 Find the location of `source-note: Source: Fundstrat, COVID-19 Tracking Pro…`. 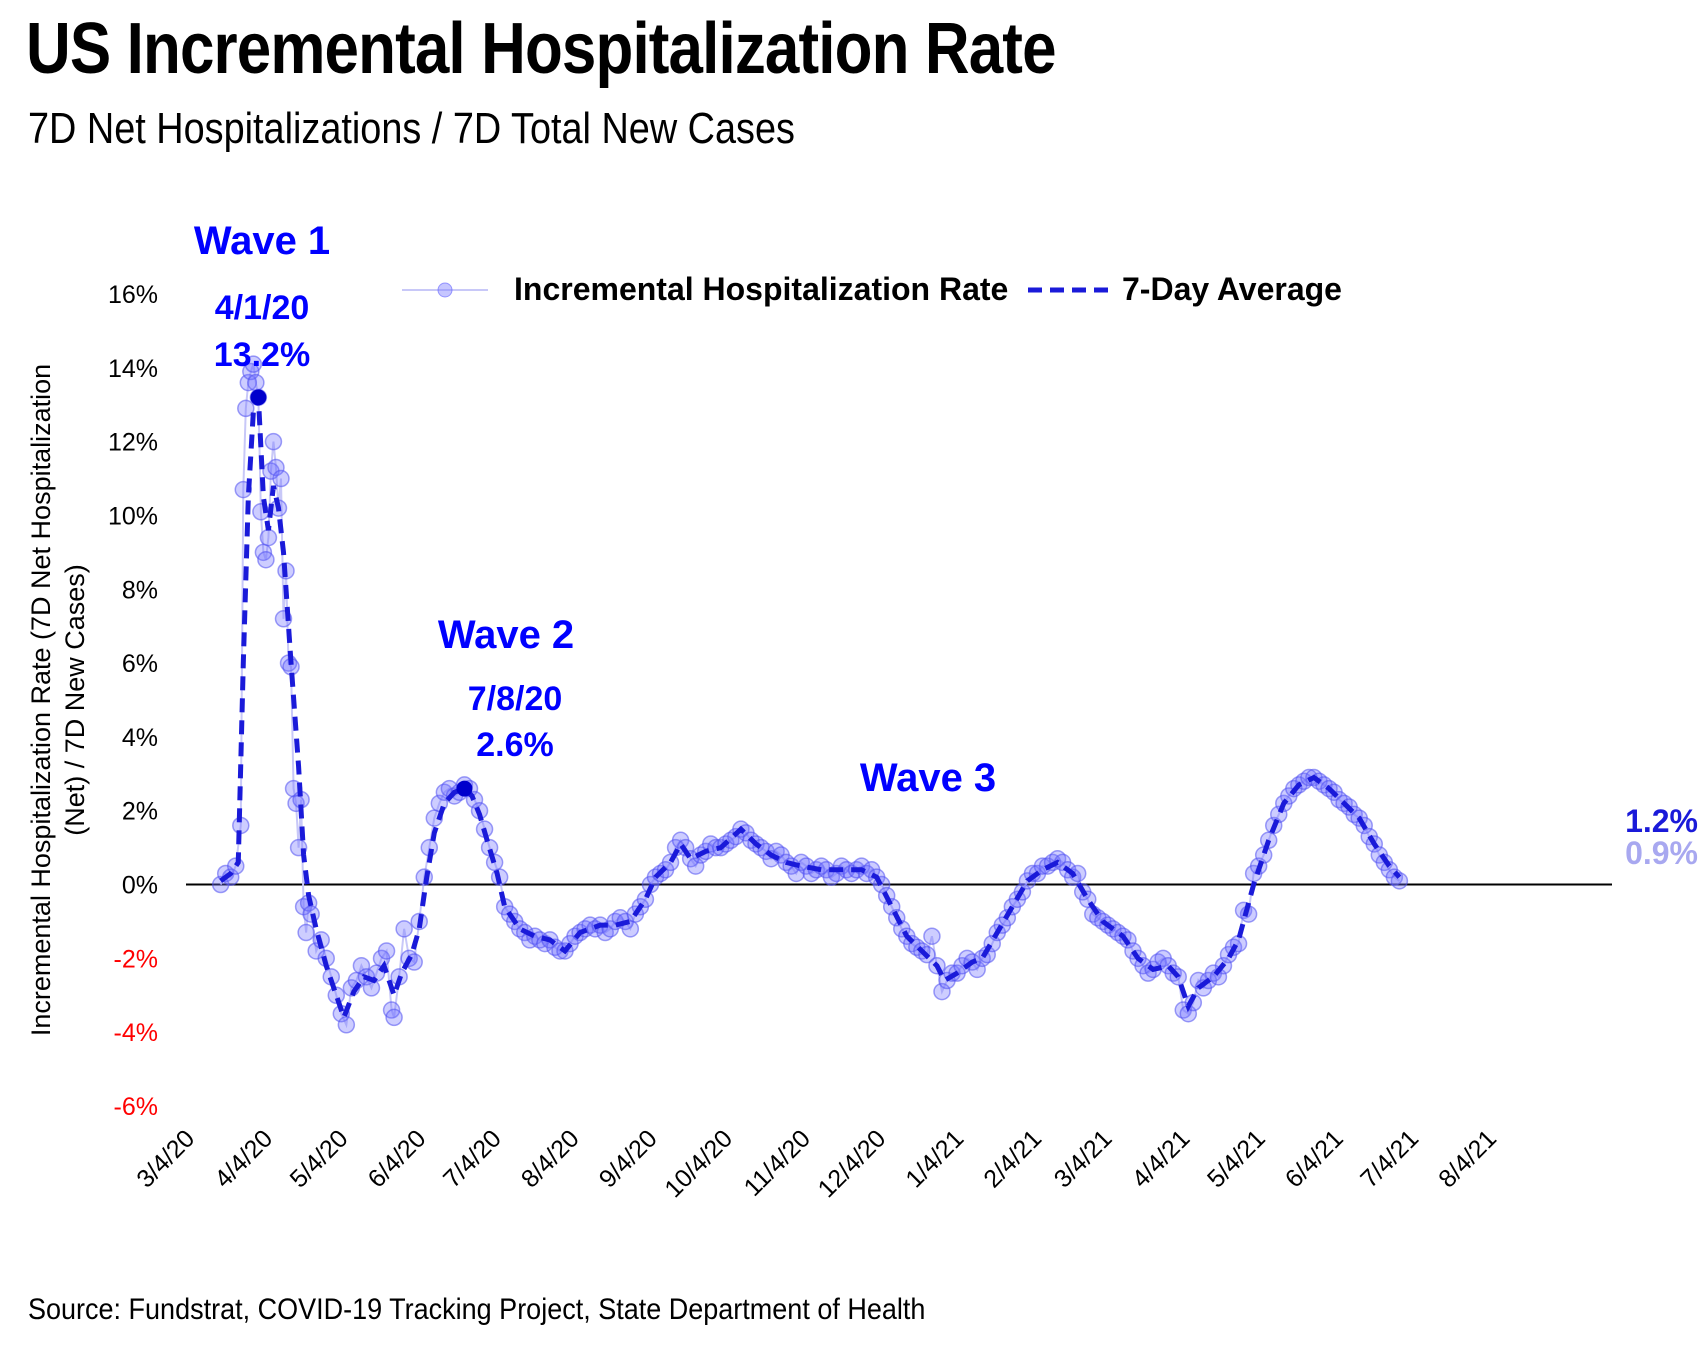

source-note: Source: Fundstrat, COVID-19 Tracking Pro… is located at coordinates (477, 1309).